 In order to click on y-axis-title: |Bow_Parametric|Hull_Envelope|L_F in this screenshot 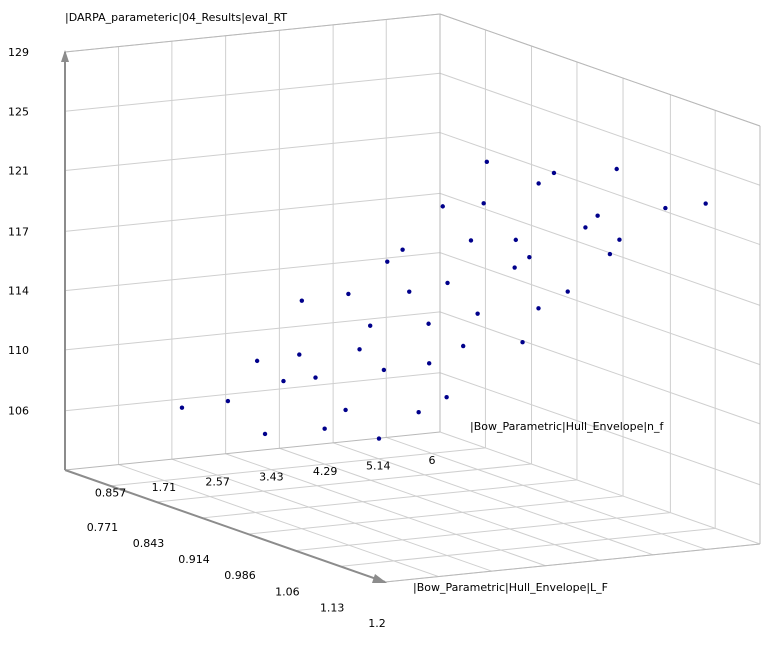, I will do `click(510, 587)`.